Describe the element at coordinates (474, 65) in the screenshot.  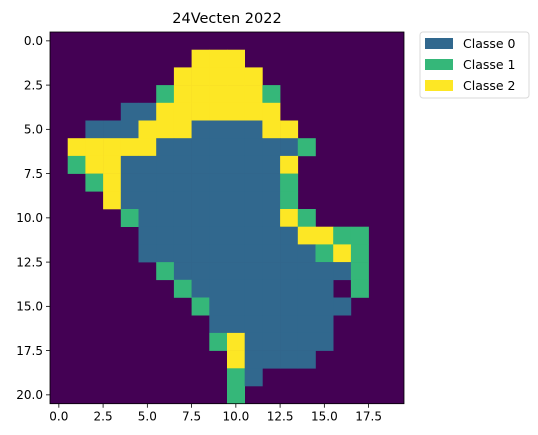
I see `legend: Classe 0 Classe 1 Classe 2` at that location.